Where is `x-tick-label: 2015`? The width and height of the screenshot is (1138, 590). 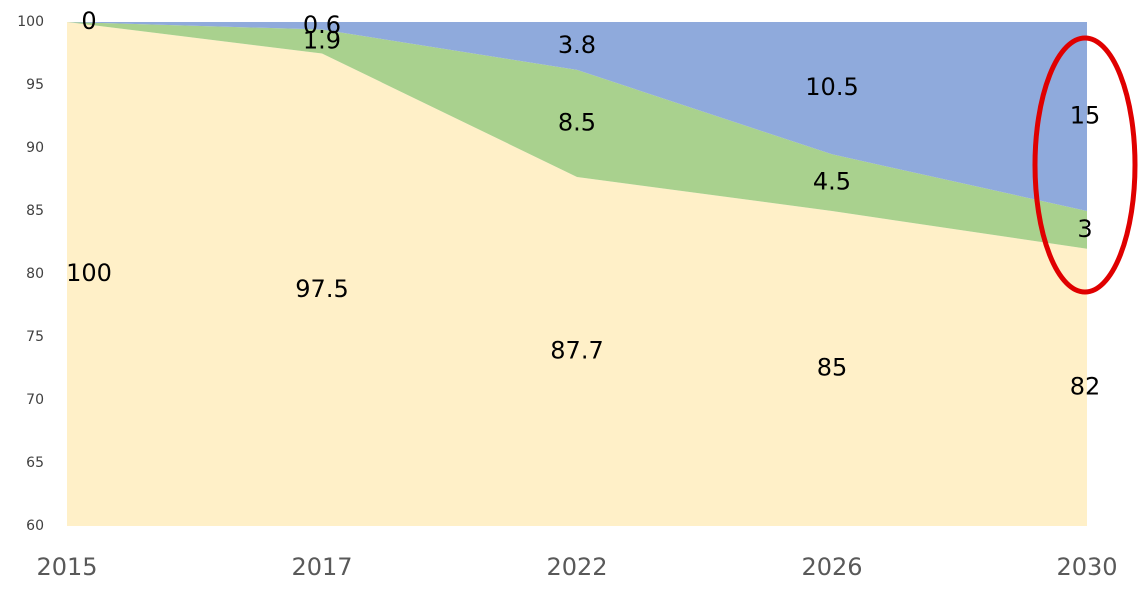
x-tick-label: 2015 is located at coordinates (66, 567).